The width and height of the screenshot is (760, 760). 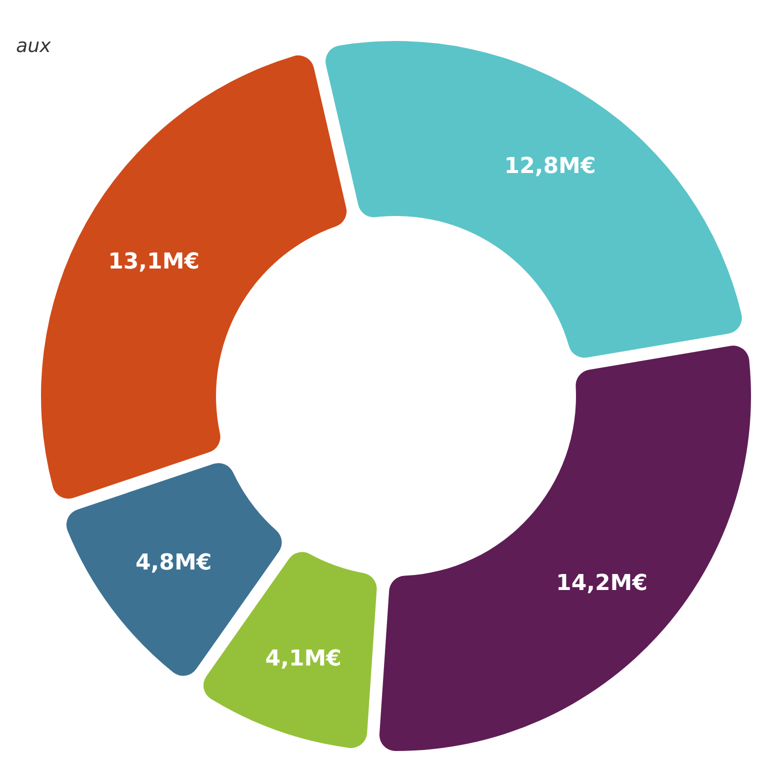 What do you see at coordinates (602, 583) in the screenshot?
I see `data-label: 14,2M€` at bounding box center [602, 583].